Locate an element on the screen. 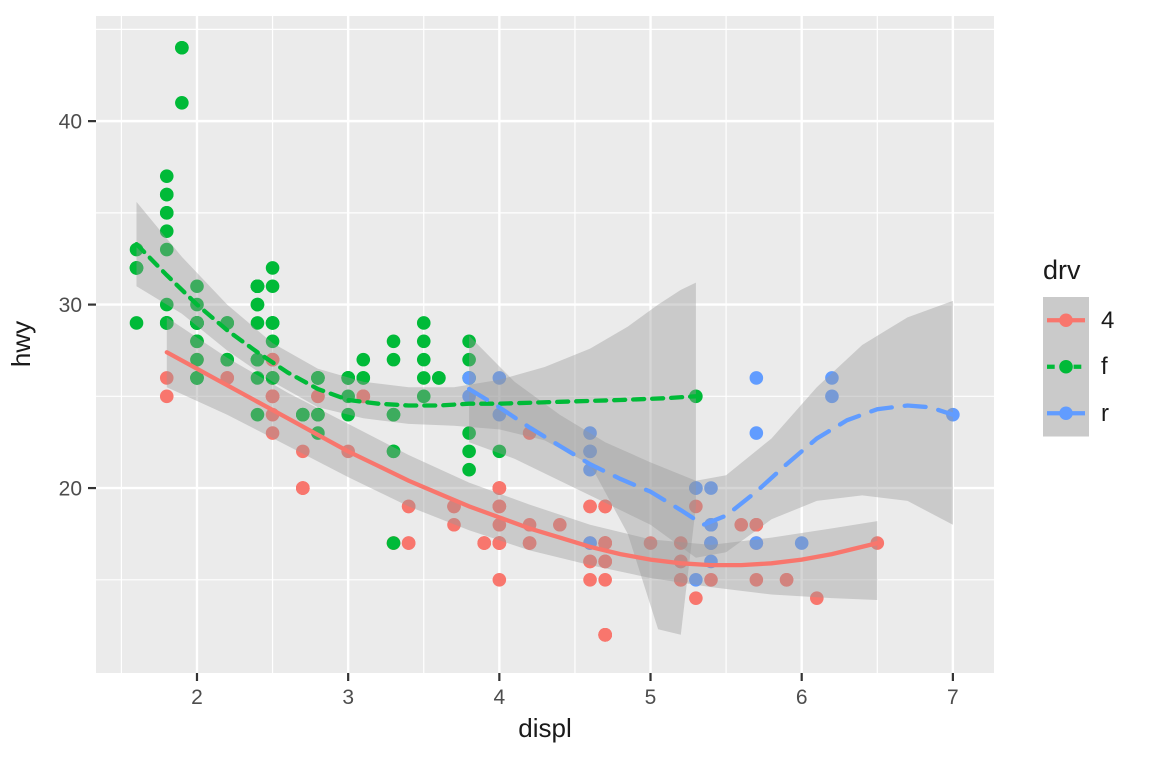 This screenshot has width=1152, height=773. x-tick-label: 4 is located at coordinates (500, 697).